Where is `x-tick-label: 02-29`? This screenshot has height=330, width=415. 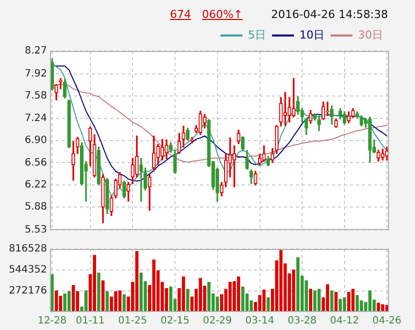
x-tick-label: 02-29 is located at coordinates (217, 321).